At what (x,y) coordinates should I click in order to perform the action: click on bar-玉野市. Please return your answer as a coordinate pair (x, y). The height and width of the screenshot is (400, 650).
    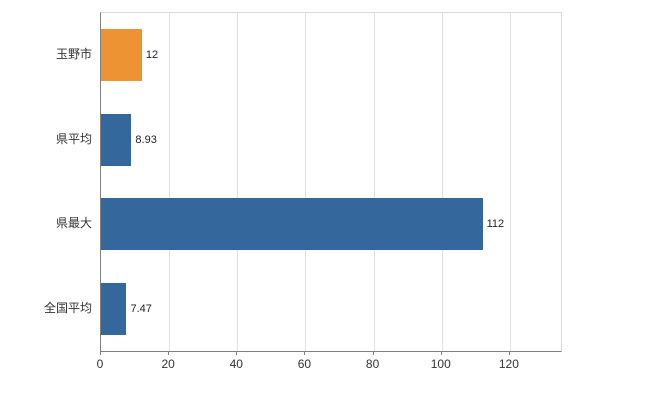
    Looking at the image, I should click on (121, 55).